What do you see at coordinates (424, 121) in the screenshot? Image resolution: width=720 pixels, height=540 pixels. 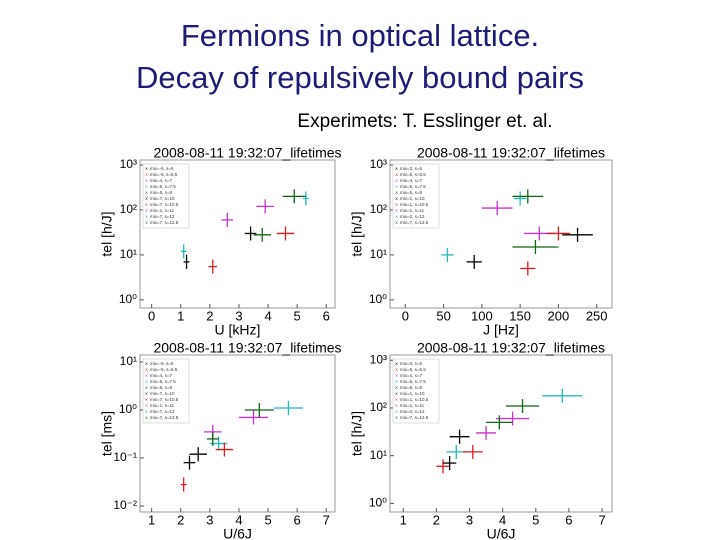 I see `credit: Experimets: T. Esslinger et. al.` at bounding box center [424, 121].